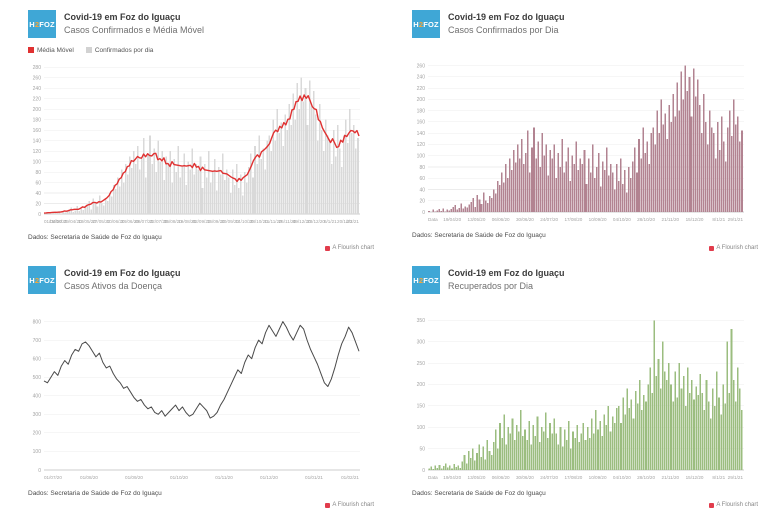  What do you see at coordinates (421, 321) in the screenshot?
I see `svg-text: 350` at bounding box center [421, 321].